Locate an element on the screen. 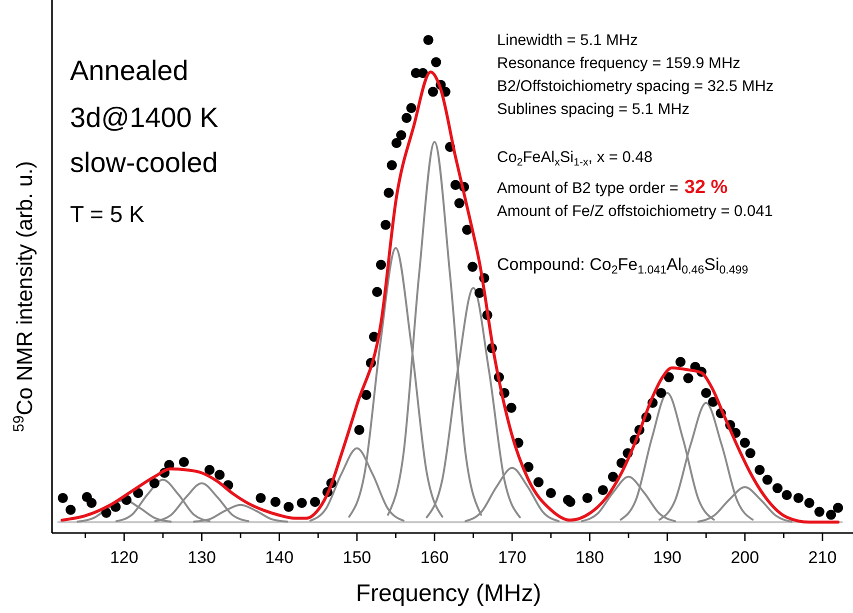  x-tick-label: 160 is located at coordinates (434, 557).